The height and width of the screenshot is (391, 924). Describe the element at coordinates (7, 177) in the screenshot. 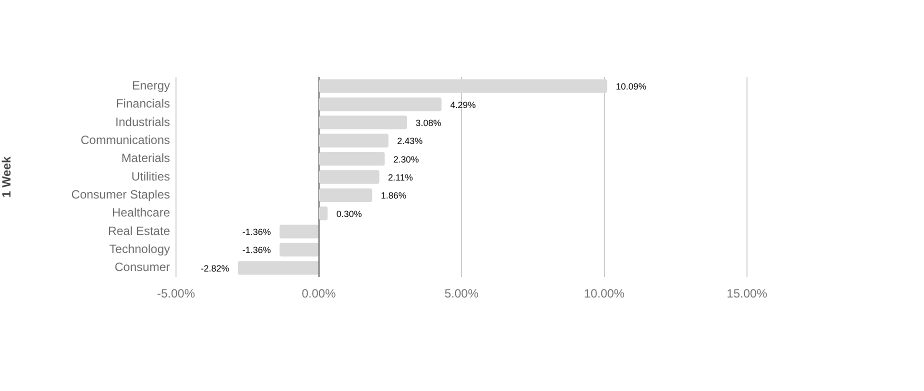

I see `y-axis-title: 1 Week` at that location.